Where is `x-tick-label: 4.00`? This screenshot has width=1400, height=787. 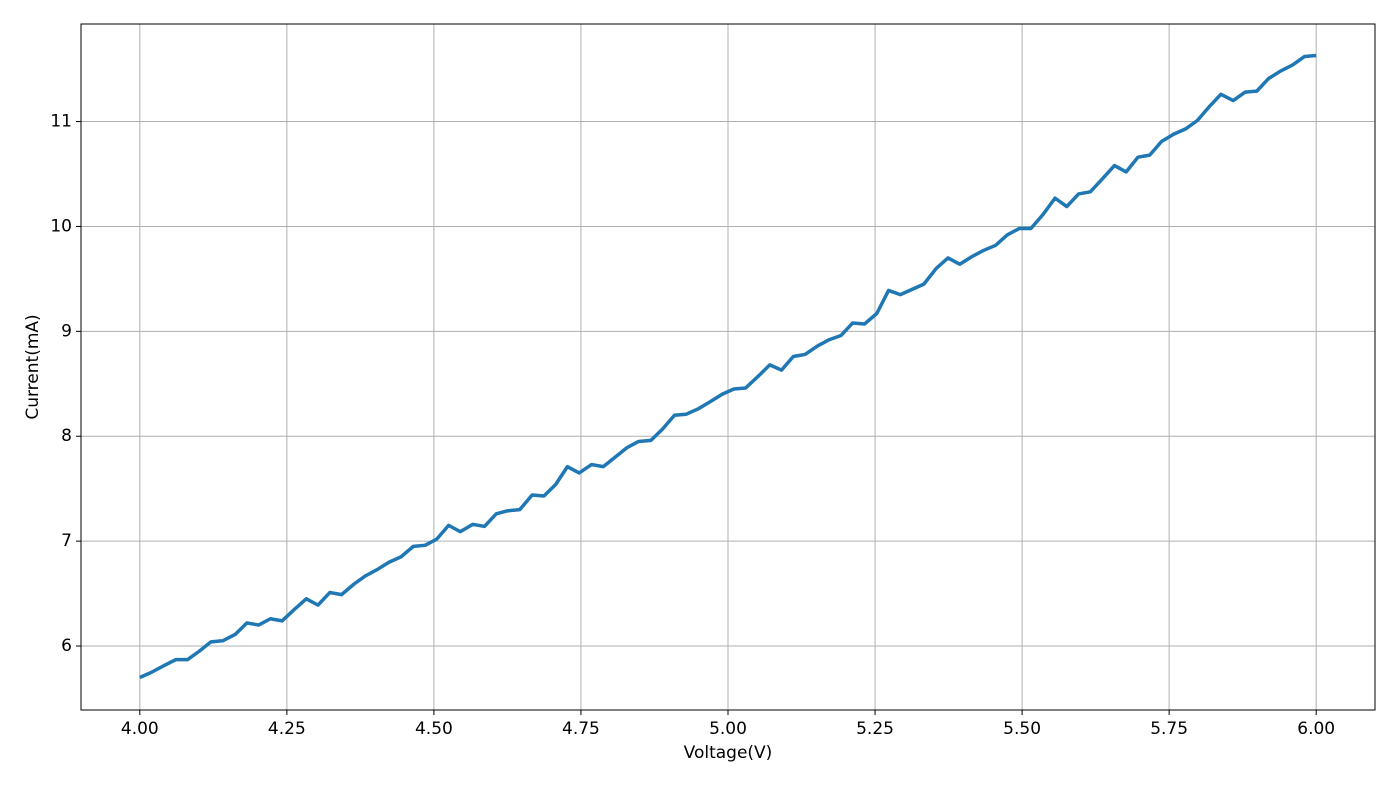 x-tick-label: 4.00 is located at coordinates (140, 729).